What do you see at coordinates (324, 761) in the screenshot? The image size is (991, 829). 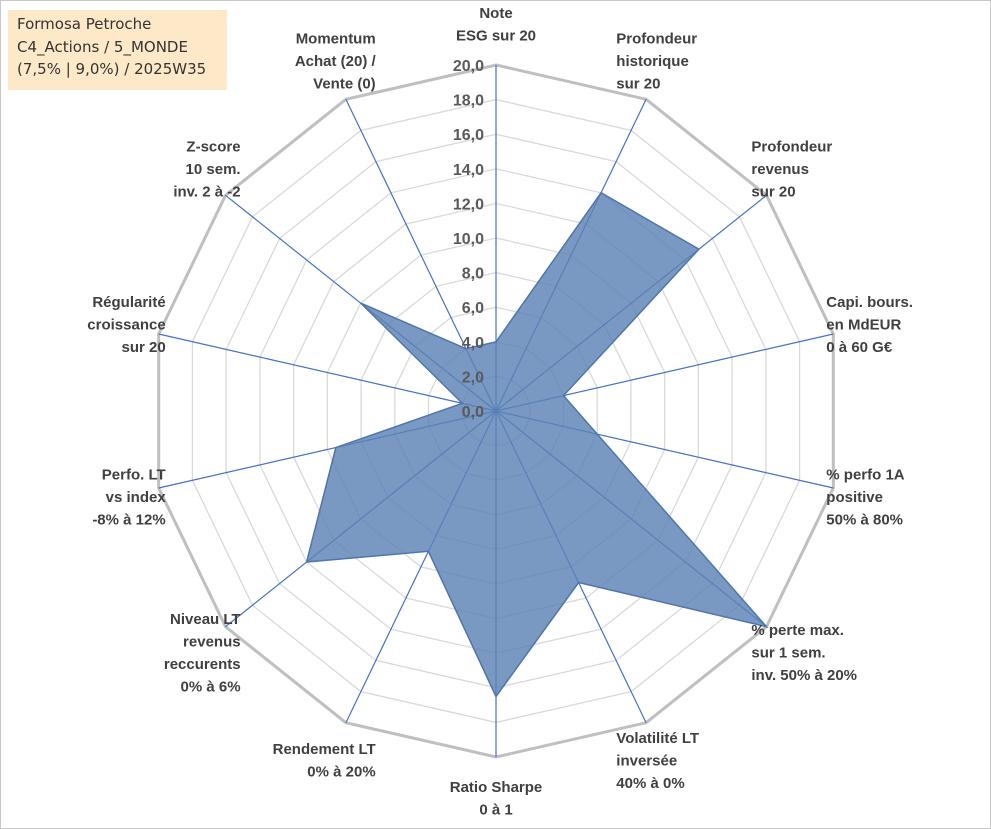 I see `axis-label-9: Rendement LT 0% à 20%` at bounding box center [324, 761].